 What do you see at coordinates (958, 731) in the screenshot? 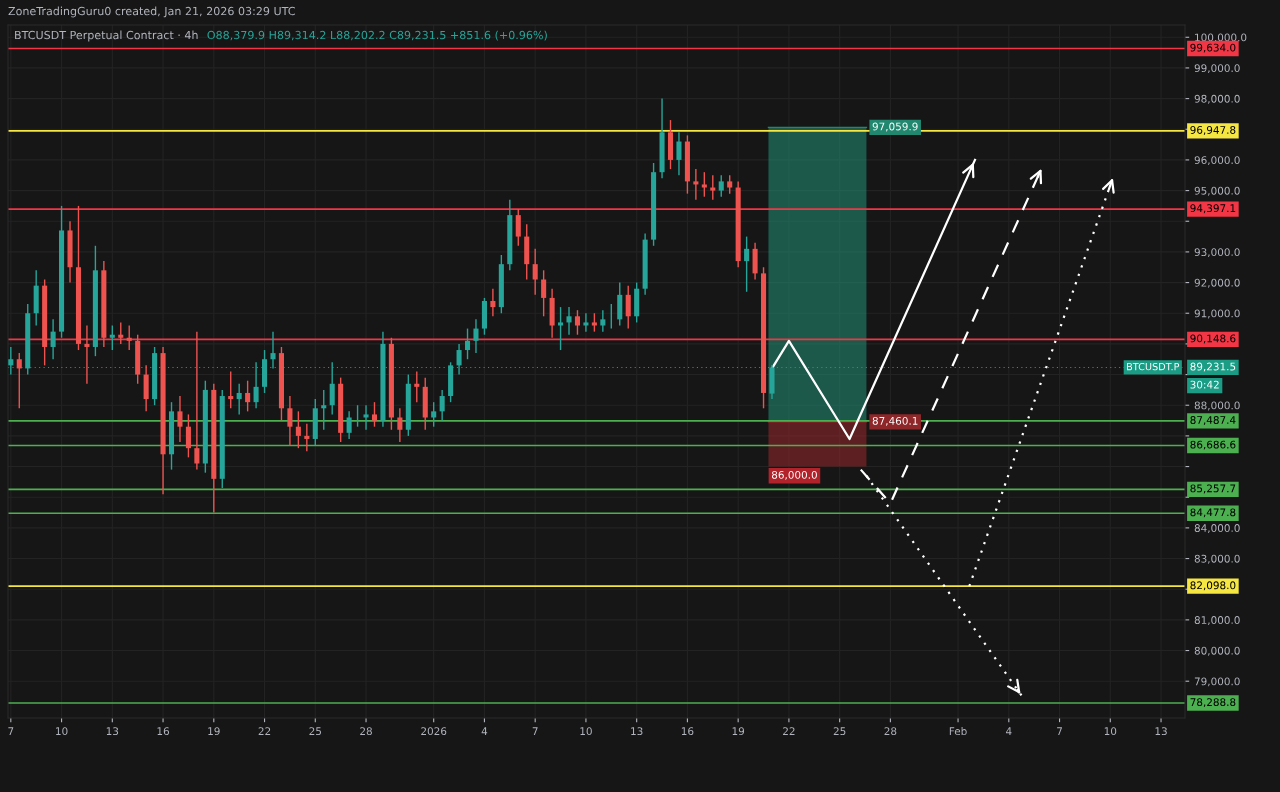
I see `x-tick-label: Feb` at bounding box center [958, 731].